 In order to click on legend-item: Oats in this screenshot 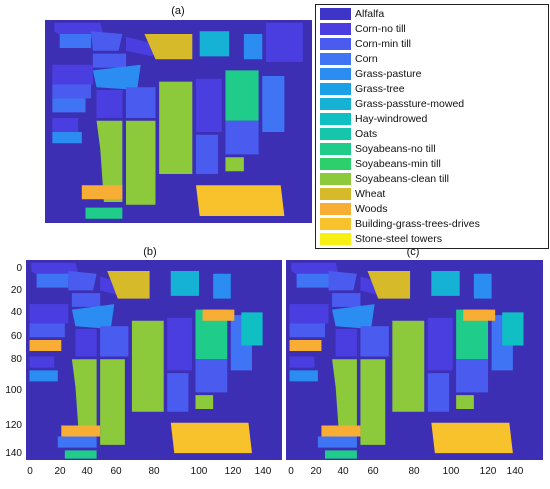, I will do `click(432, 134)`.